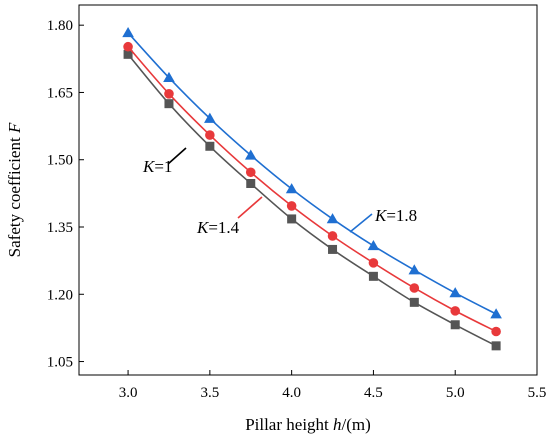  I want to click on y-tick-label: 1.65, so click(60, 93).